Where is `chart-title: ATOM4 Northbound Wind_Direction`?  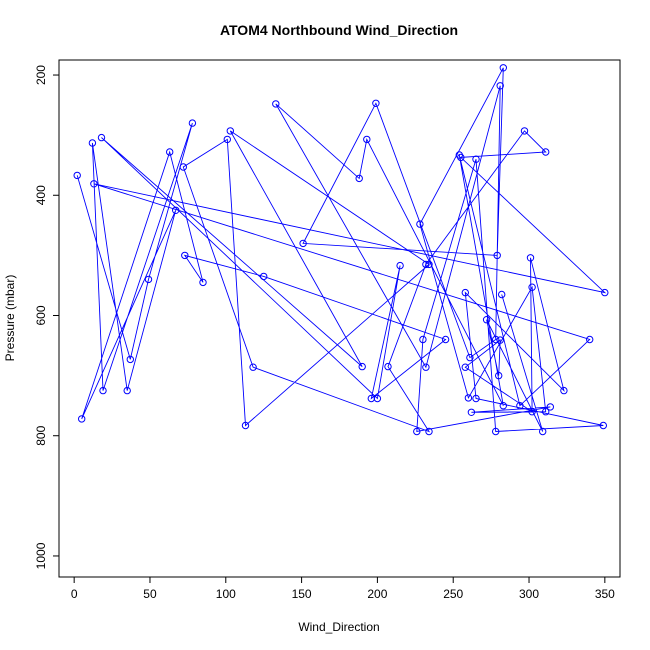 chart-title: ATOM4 Northbound Wind_Direction is located at coordinates (339, 30).